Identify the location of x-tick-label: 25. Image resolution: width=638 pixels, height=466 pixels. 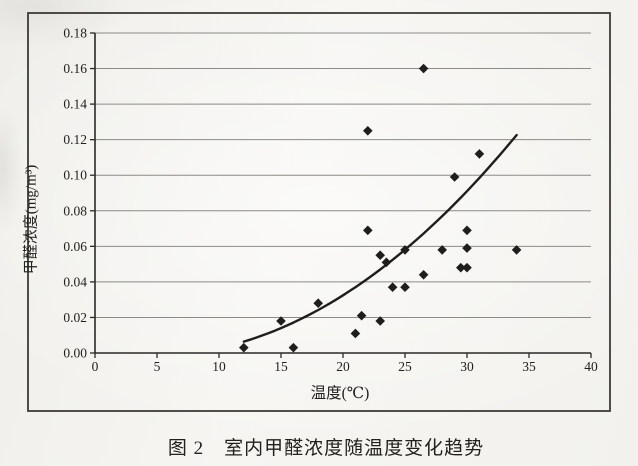
(405, 366).